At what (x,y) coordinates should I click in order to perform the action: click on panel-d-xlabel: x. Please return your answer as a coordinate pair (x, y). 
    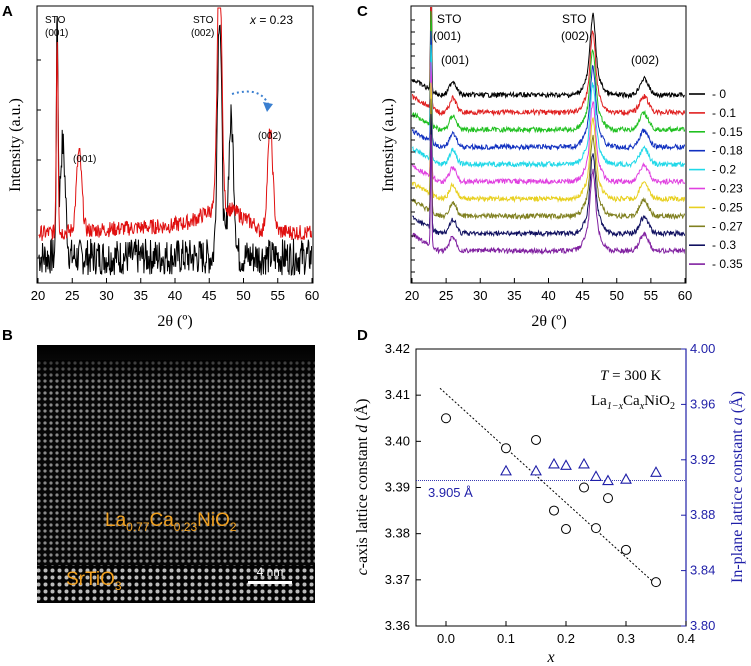
    Looking at the image, I should click on (550, 657).